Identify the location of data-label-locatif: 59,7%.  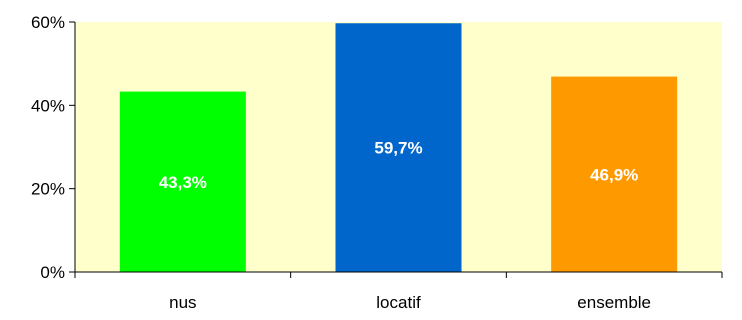
(398, 148).